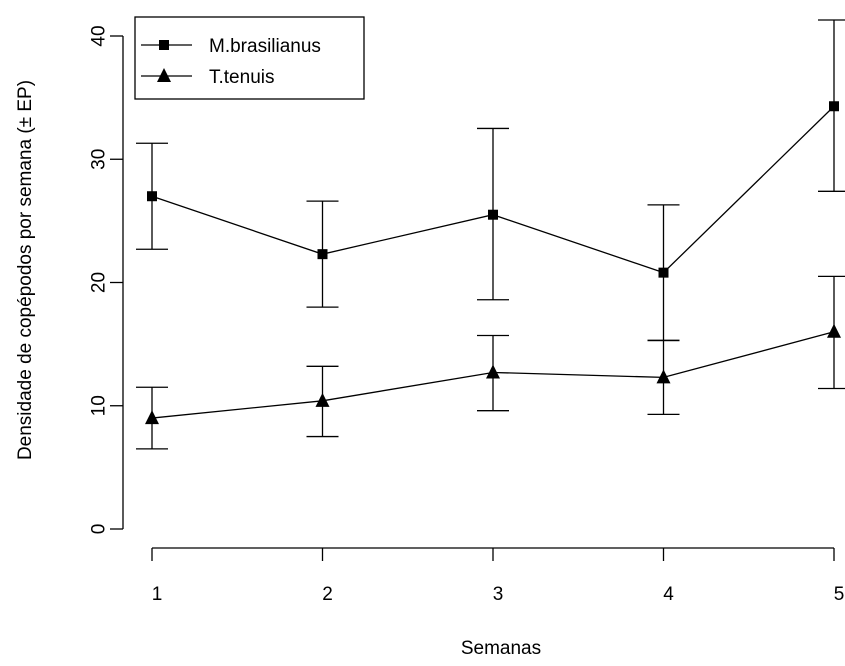 The height and width of the screenshot is (666, 845). I want to click on legend-item: M.brasilianus, so click(231, 46).